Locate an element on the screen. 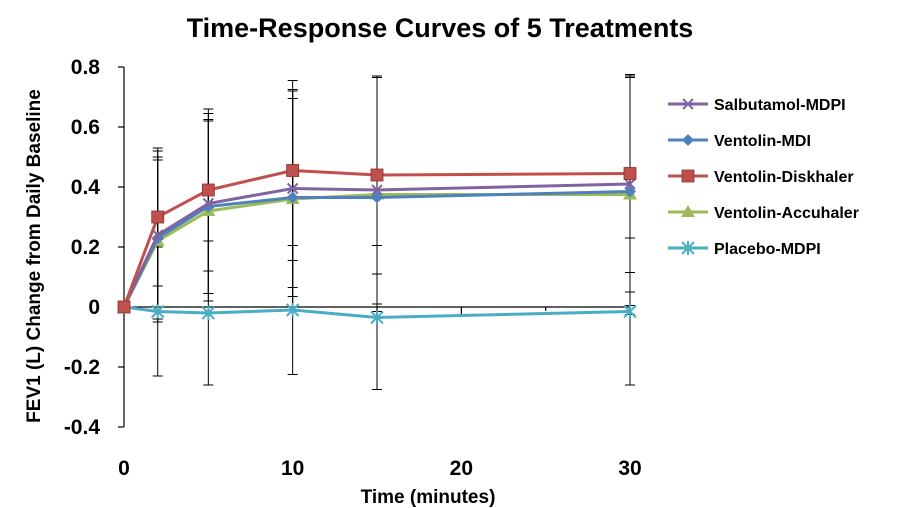 Image resolution: width=901 pixels, height=508 pixels. legend-label: Ventolin-Accuhaler is located at coordinates (786, 213).